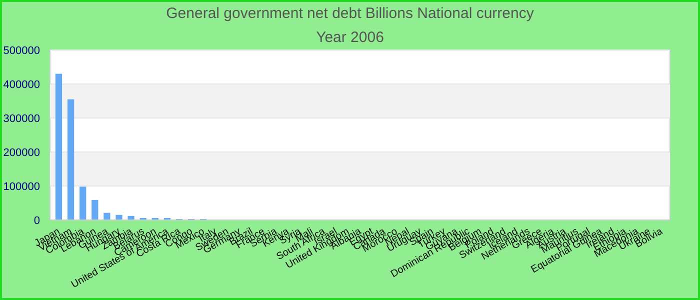 The height and width of the screenshot is (300, 700). I want to click on y-tick-label: 500000, so click(21, 50).